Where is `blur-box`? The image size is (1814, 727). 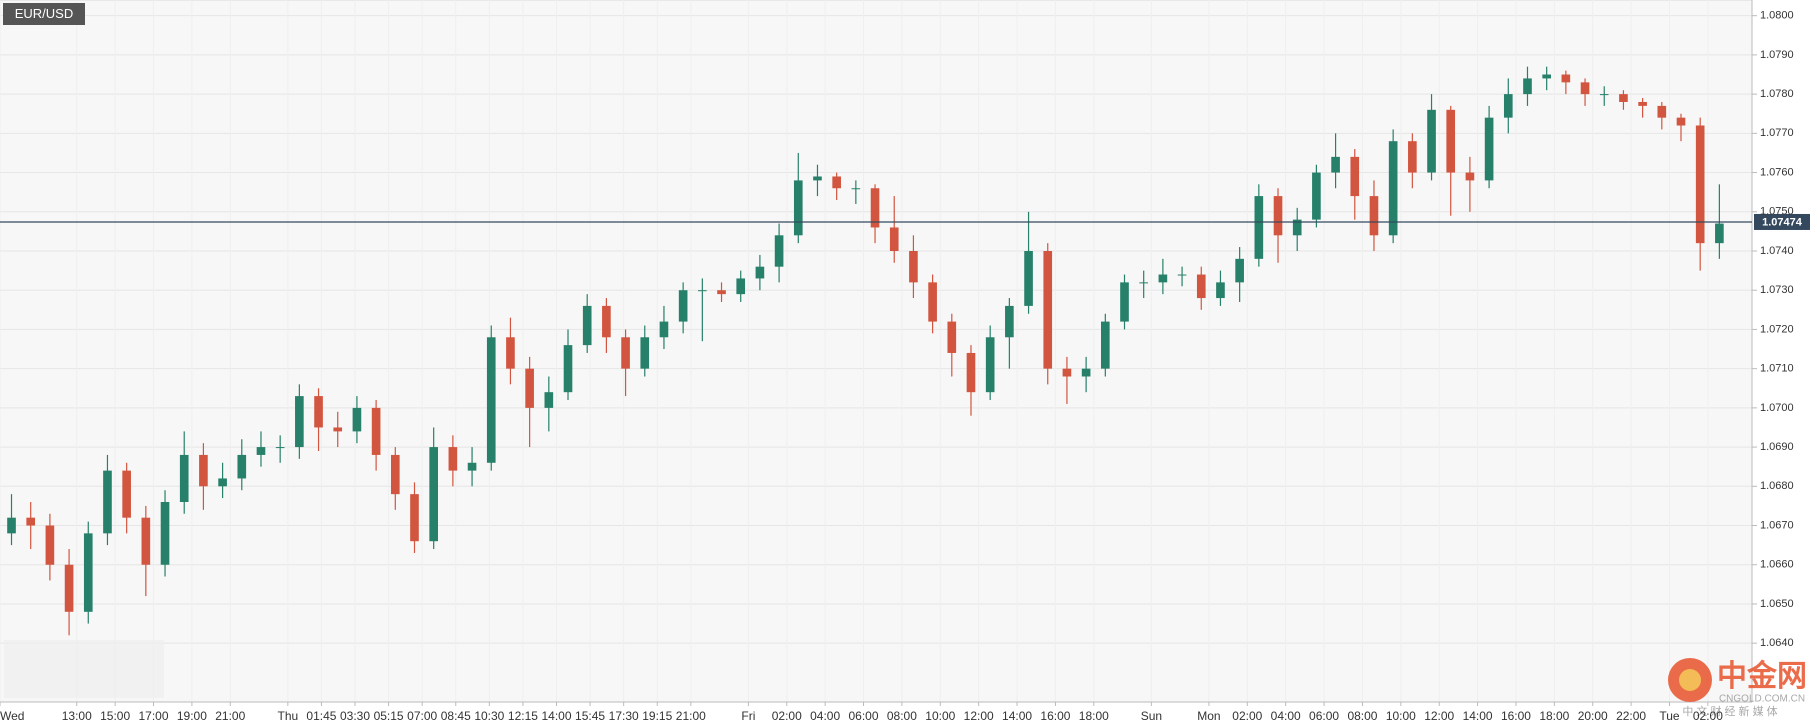
blur-box is located at coordinates (84, 669).